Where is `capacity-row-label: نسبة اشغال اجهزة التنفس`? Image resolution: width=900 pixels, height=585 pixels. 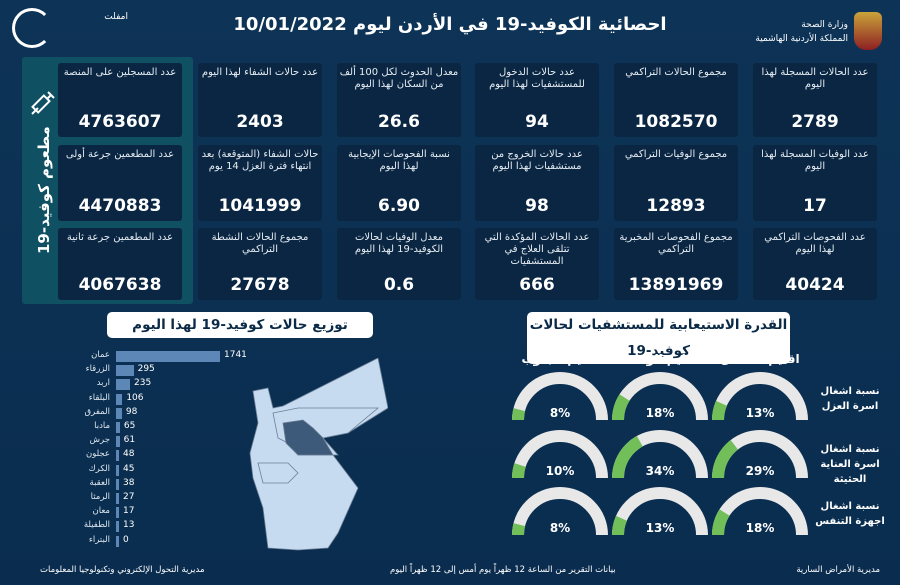
capacity-row-label: نسبة اشغال اجهزة التنفس is located at coordinates (850, 514).